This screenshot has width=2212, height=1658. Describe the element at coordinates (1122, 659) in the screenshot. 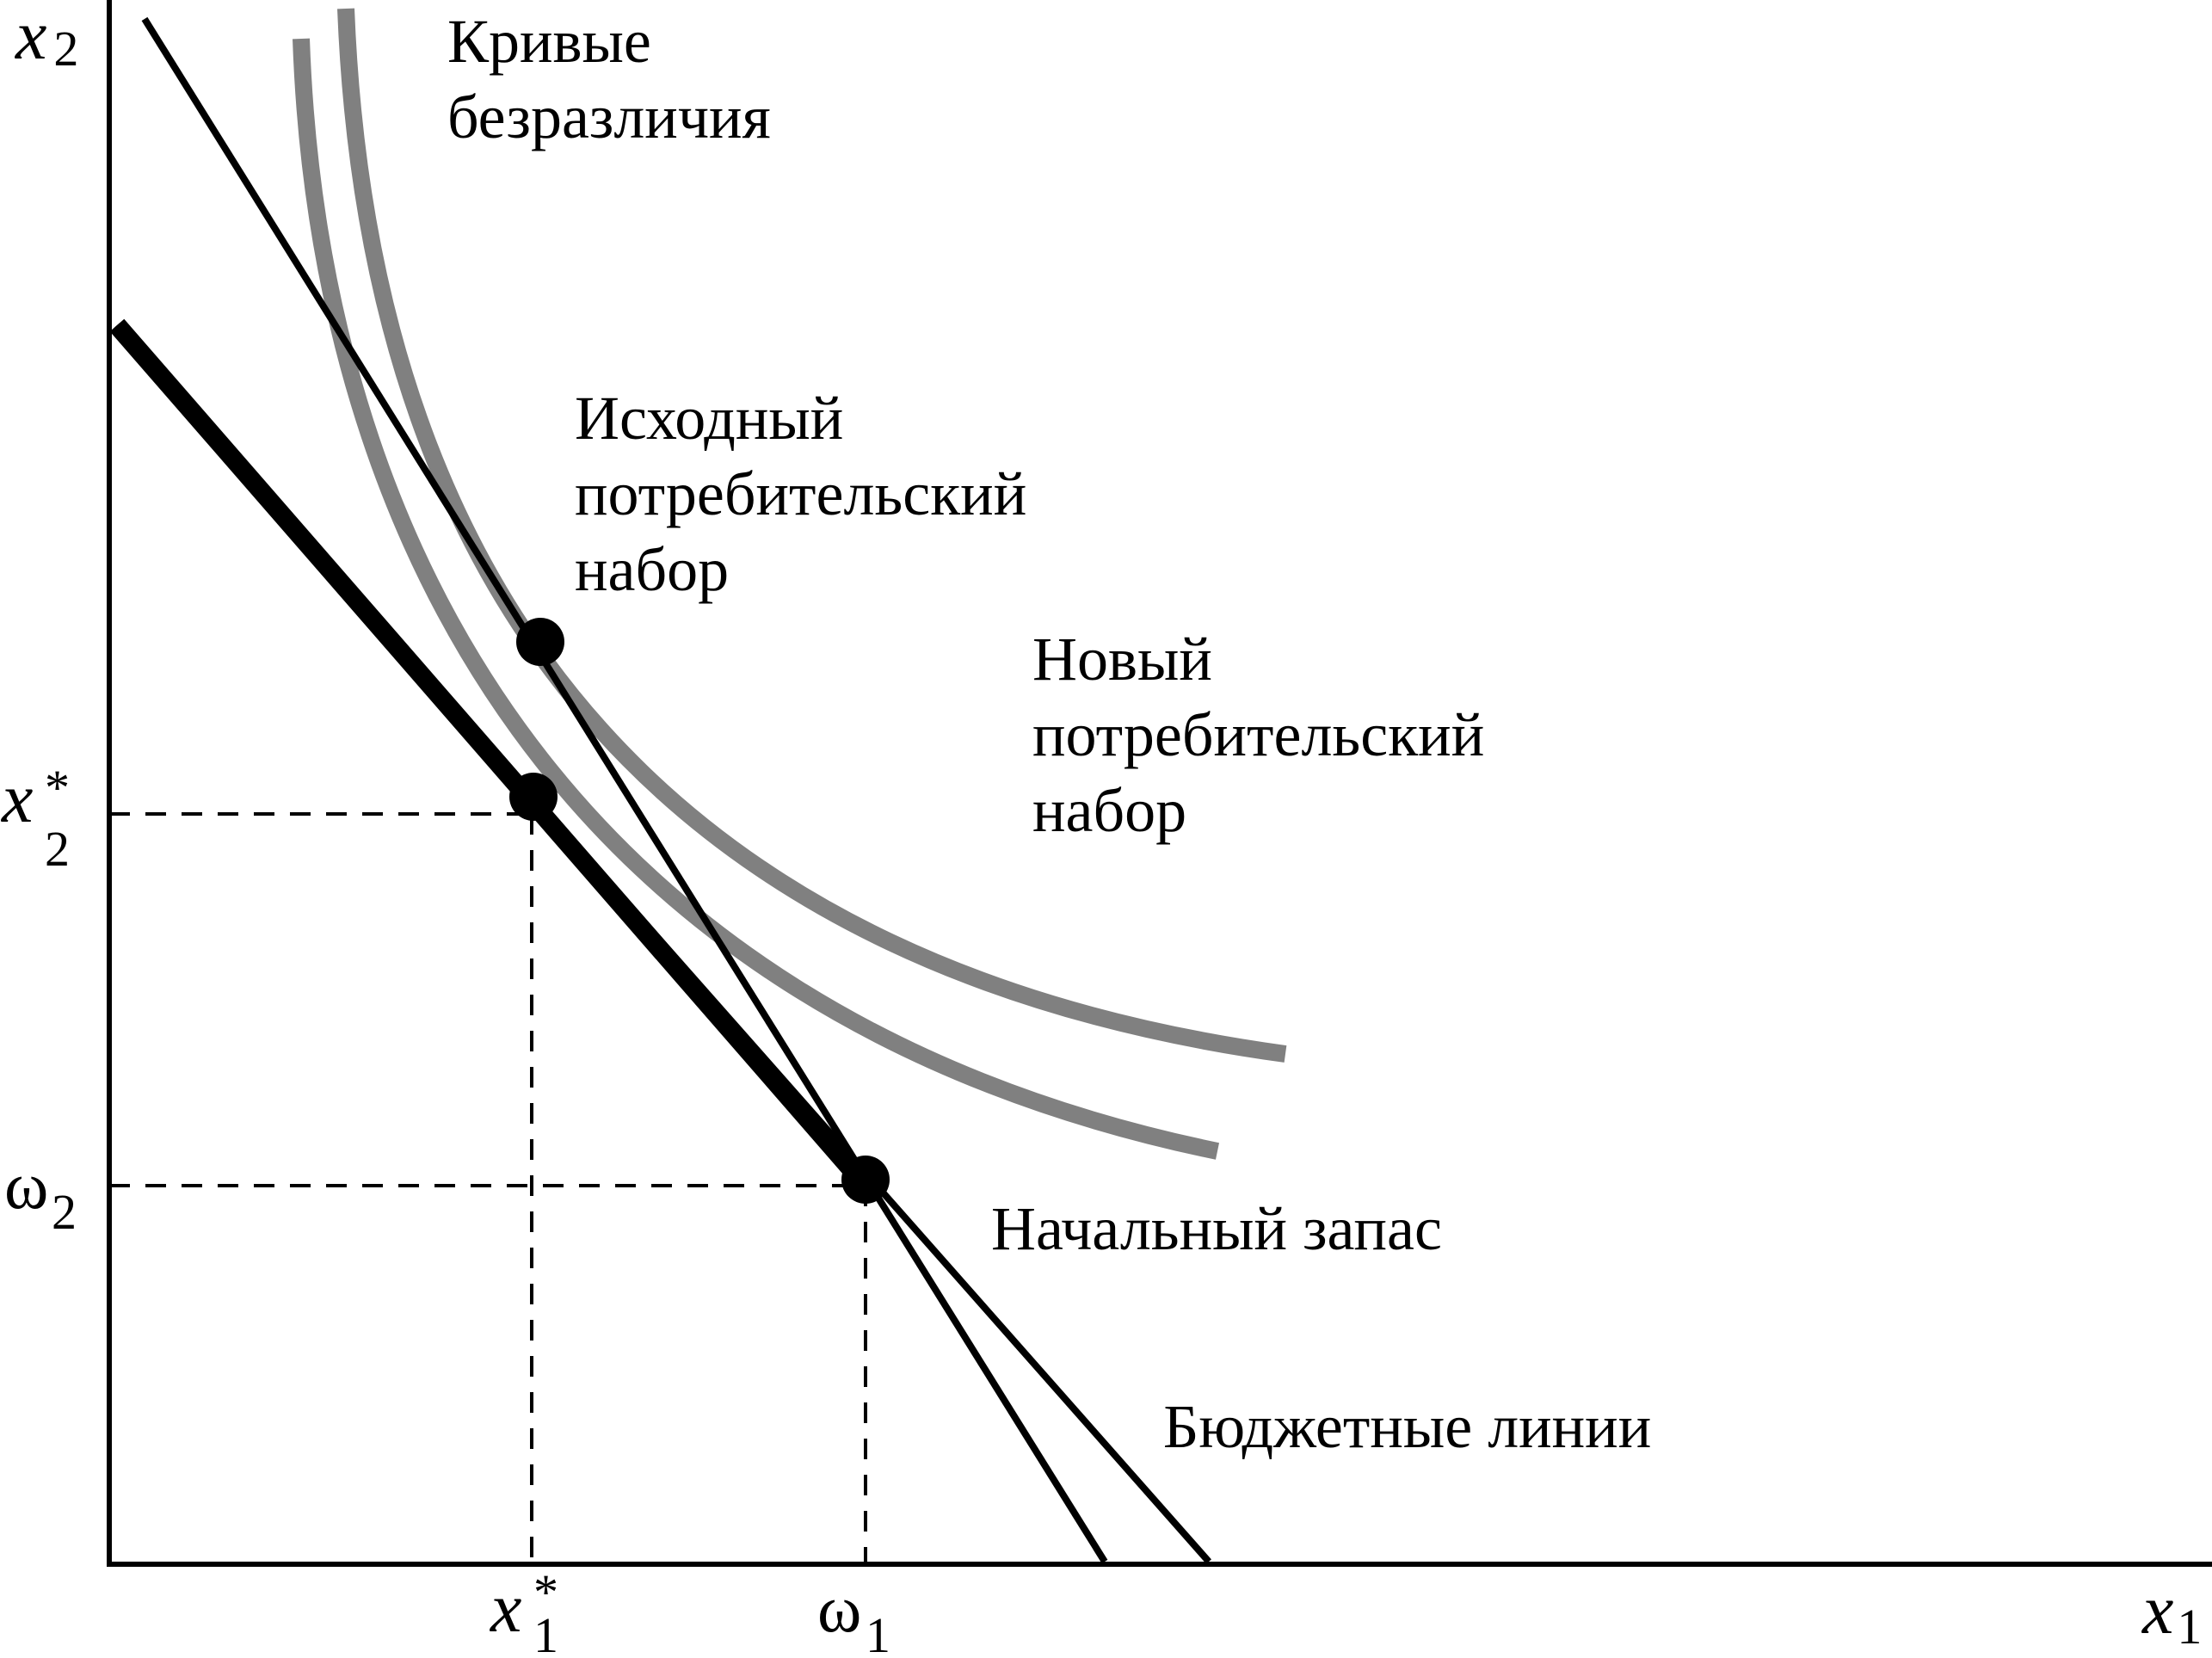

I see `svg-text: Новый` at that location.